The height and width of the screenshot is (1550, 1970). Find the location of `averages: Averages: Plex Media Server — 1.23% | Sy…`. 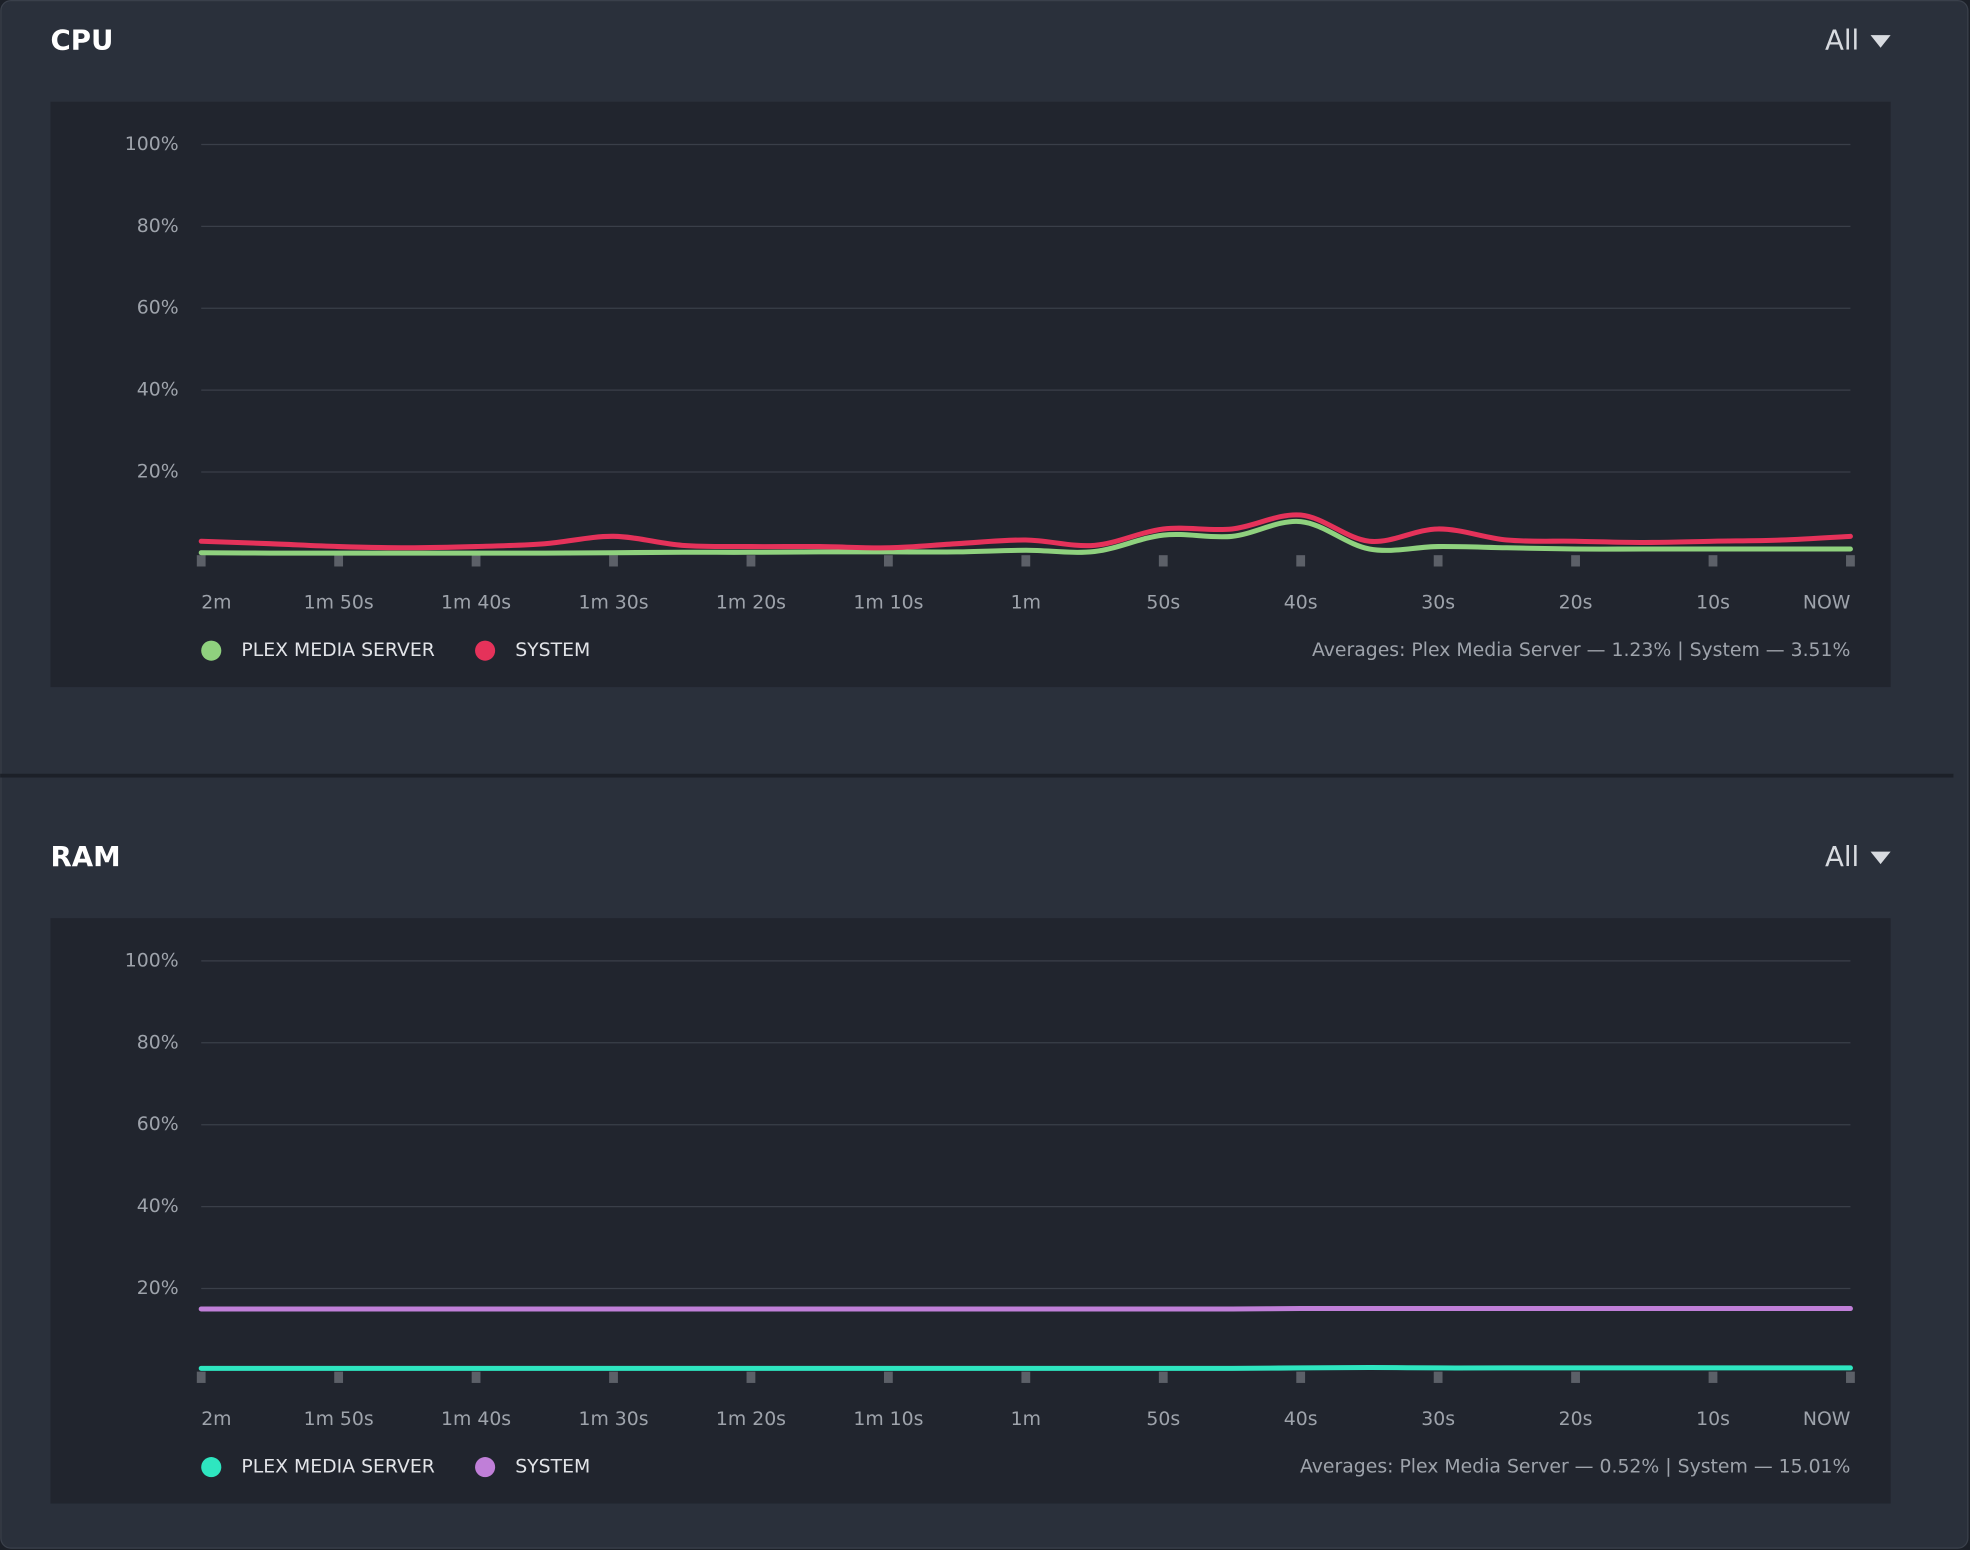

averages: Averages: Plex Media Server — 1.23% | Sy… is located at coordinates (1581, 650).